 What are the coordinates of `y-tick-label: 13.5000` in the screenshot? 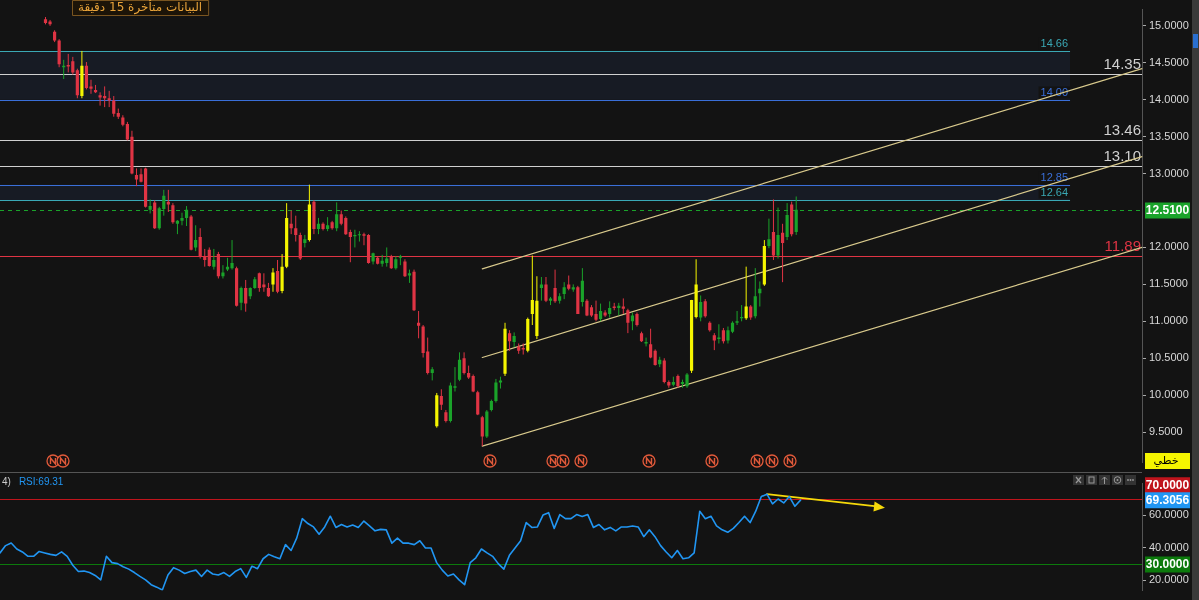 It's located at (1169, 135).